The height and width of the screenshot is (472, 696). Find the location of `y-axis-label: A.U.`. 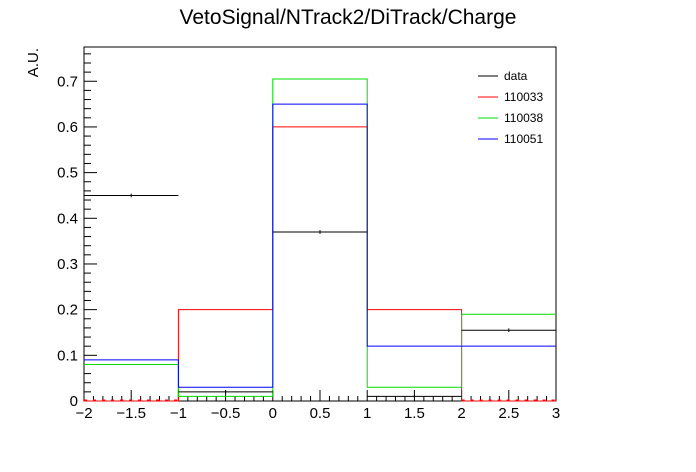

y-axis-label: A.U. is located at coordinates (33, 62).